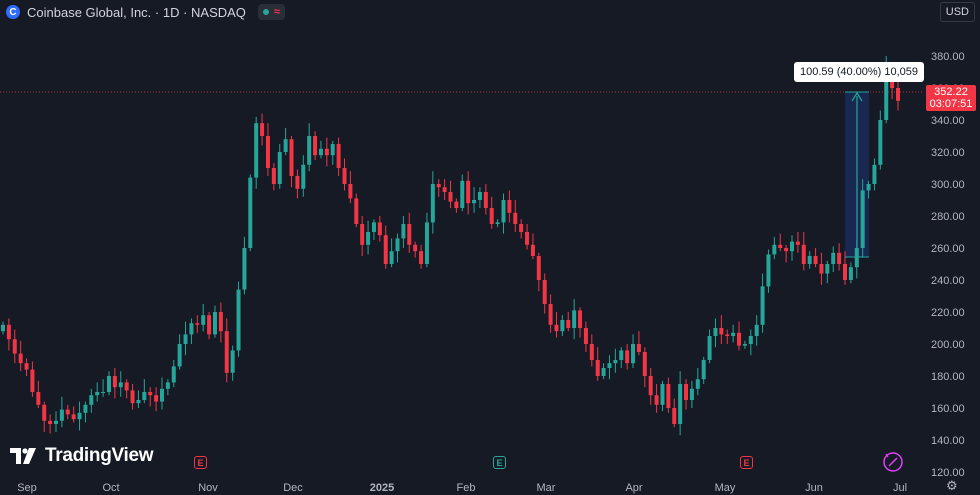 Image resolution: width=980 pixels, height=495 pixels. What do you see at coordinates (136, 12) in the screenshot?
I see `symbol-title: Coinbase Global, Inc. · 1D · NASDAQ` at bounding box center [136, 12].